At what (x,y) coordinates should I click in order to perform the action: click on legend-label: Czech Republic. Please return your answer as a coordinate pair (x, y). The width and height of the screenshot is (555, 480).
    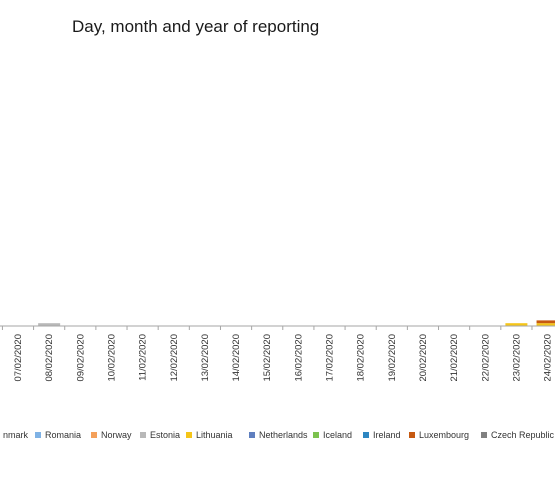
    Looking at the image, I should click on (523, 435).